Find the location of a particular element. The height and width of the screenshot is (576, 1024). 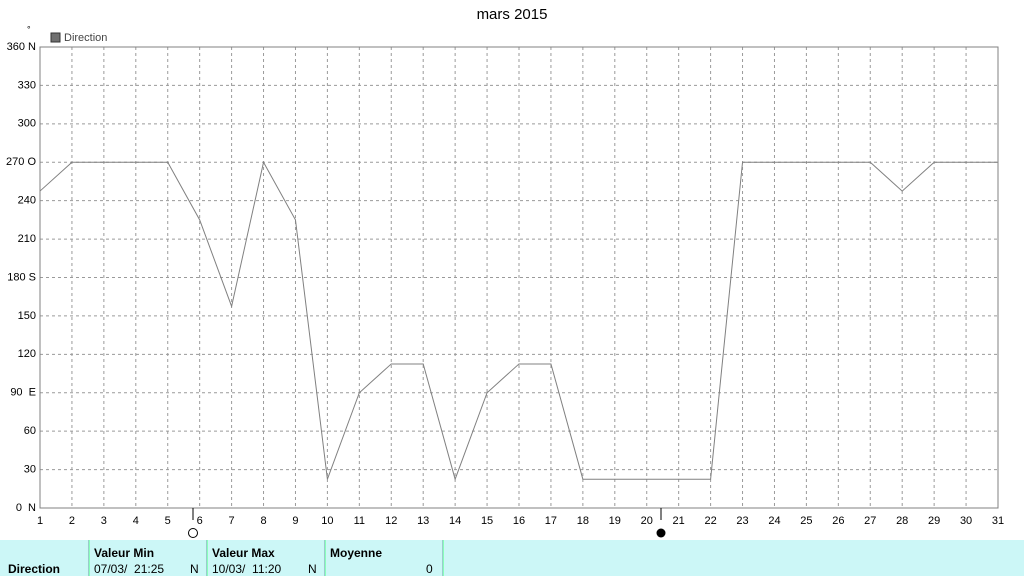

x-tick-label: 2 is located at coordinates (72, 521).